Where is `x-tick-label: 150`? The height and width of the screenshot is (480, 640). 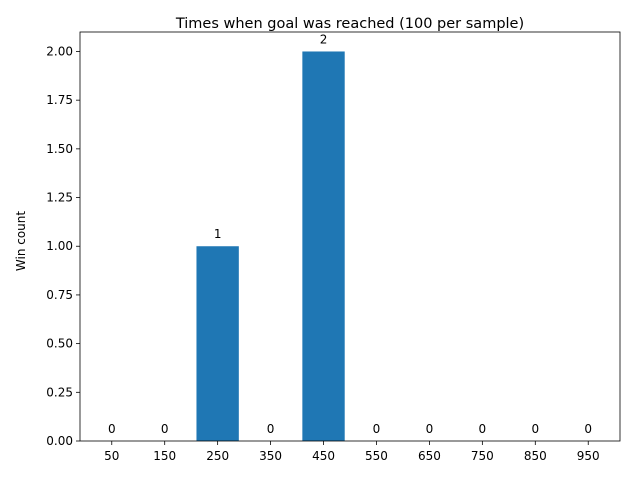 x-tick-label: 150 is located at coordinates (164, 456).